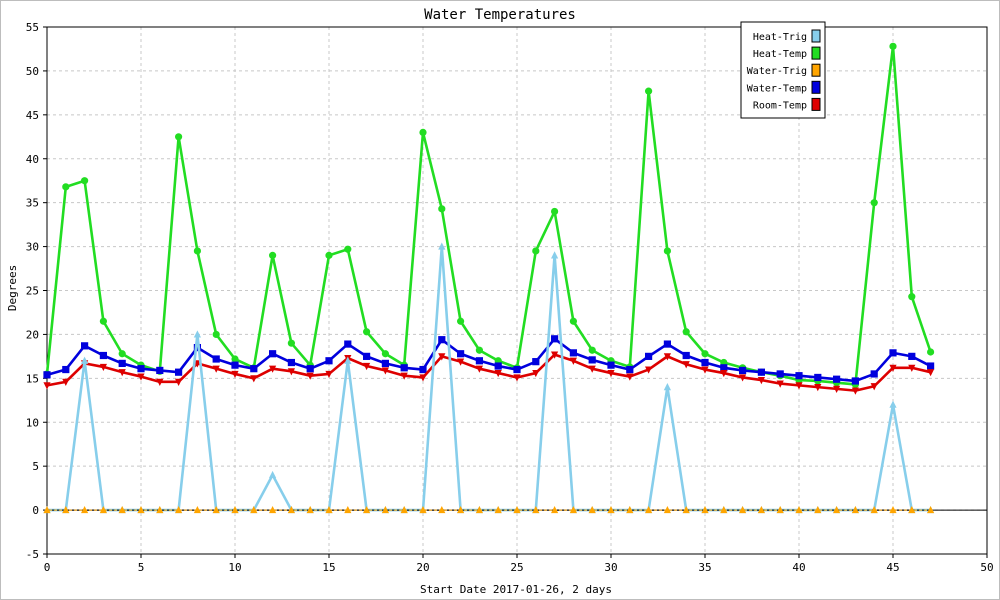 The height and width of the screenshot is (600, 1000). Describe the element at coordinates (32, 422) in the screenshot. I see `y-tick-label: 10` at that location.